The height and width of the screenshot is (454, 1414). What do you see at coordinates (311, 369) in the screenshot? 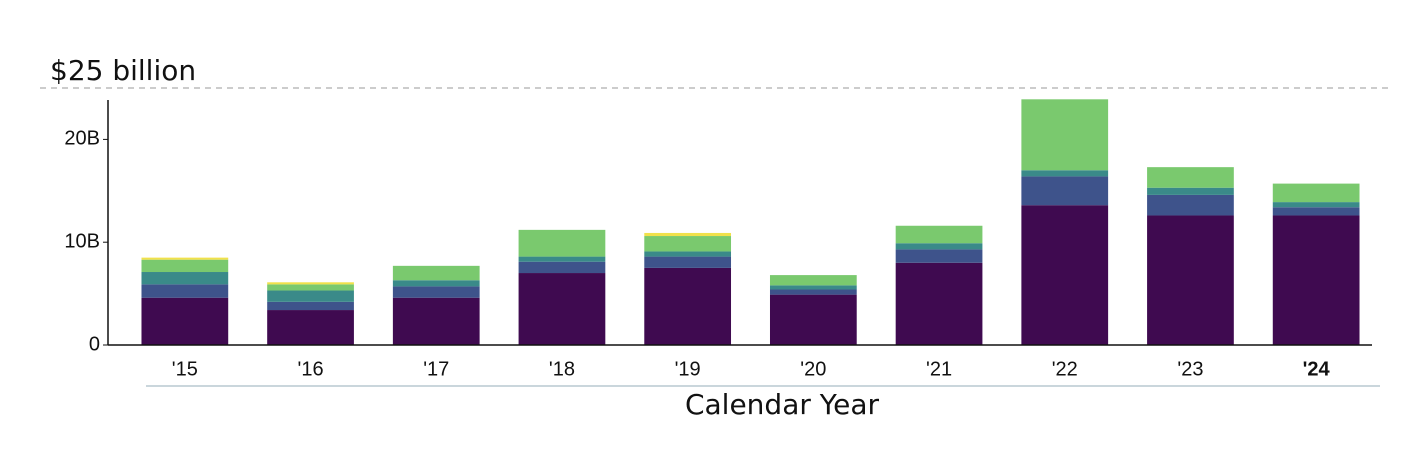
I see `x-tick-label: '16` at bounding box center [311, 369].